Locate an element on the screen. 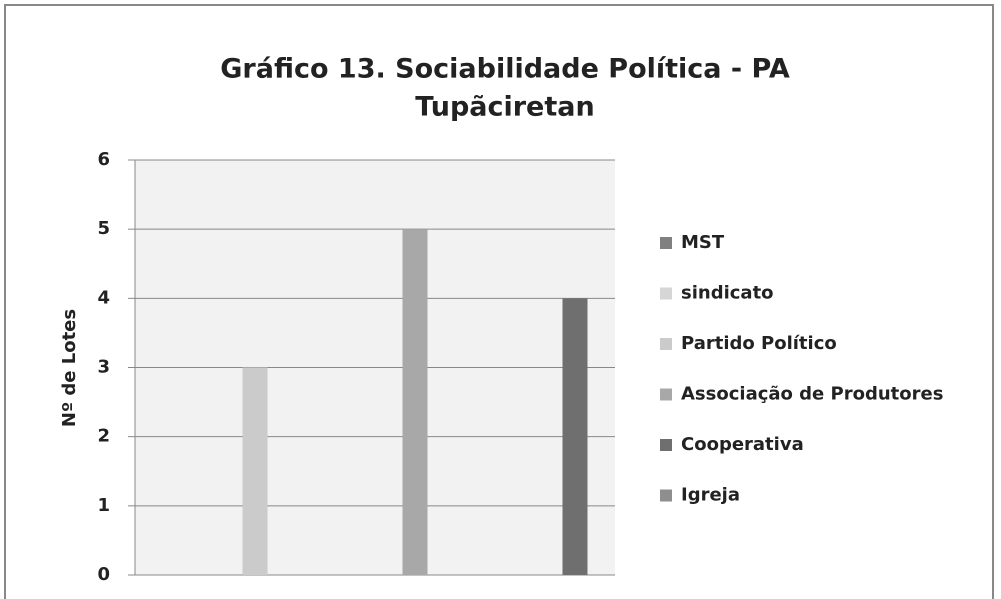 Image resolution: width=1001 pixels, height=599 pixels. legend-label: Partido Político is located at coordinates (759, 343).